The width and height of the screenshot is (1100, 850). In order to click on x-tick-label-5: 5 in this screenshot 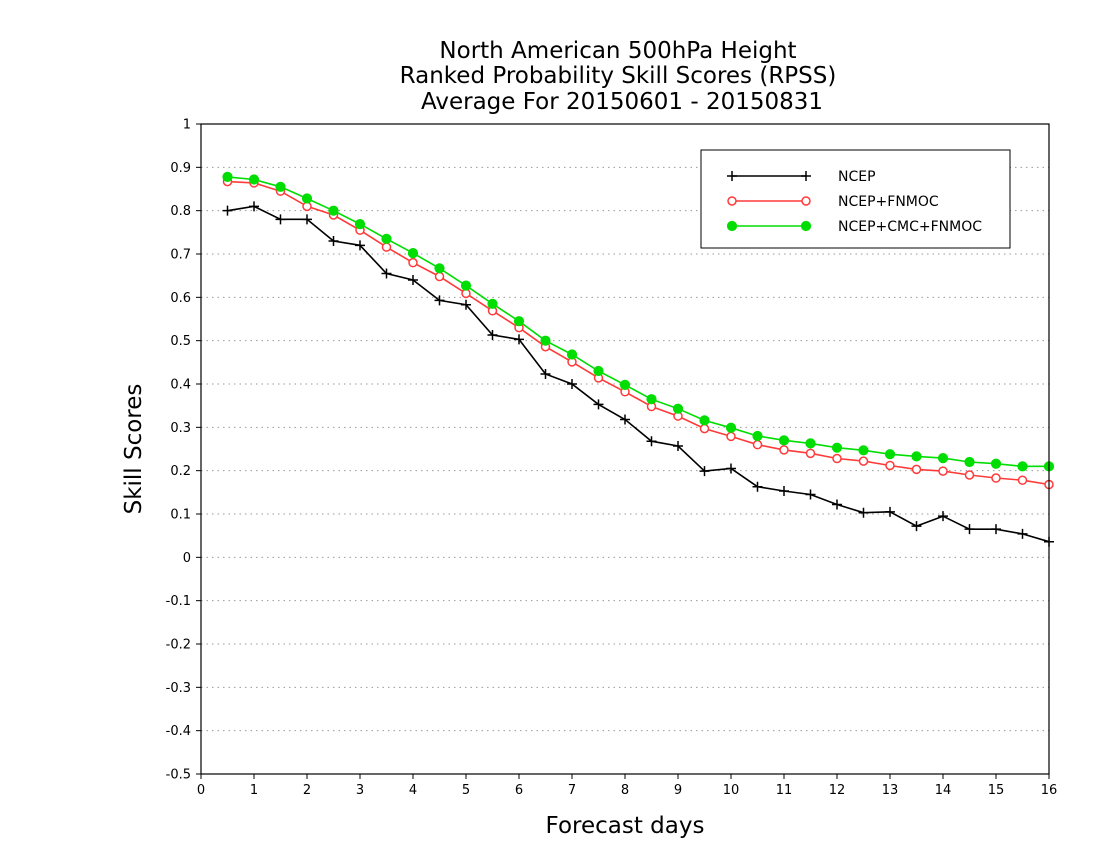, I will do `click(466, 790)`.